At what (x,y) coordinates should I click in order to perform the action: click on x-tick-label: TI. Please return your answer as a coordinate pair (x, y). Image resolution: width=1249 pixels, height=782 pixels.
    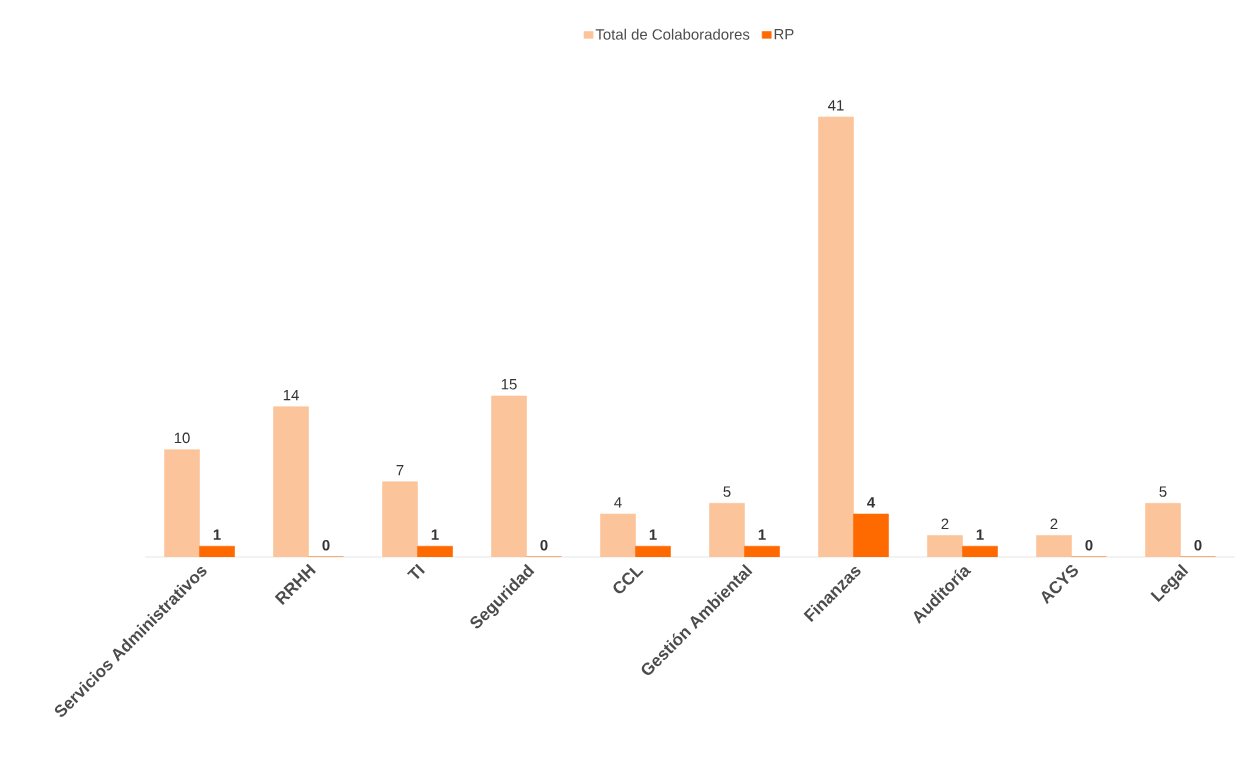
    Looking at the image, I should click on (415, 571).